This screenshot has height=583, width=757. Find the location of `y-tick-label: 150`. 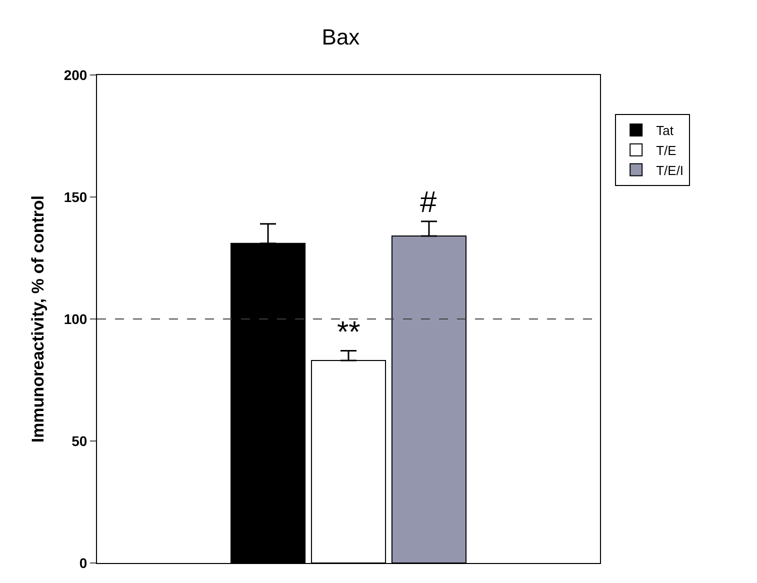

y-tick-label: 150 is located at coordinates (76, 196).